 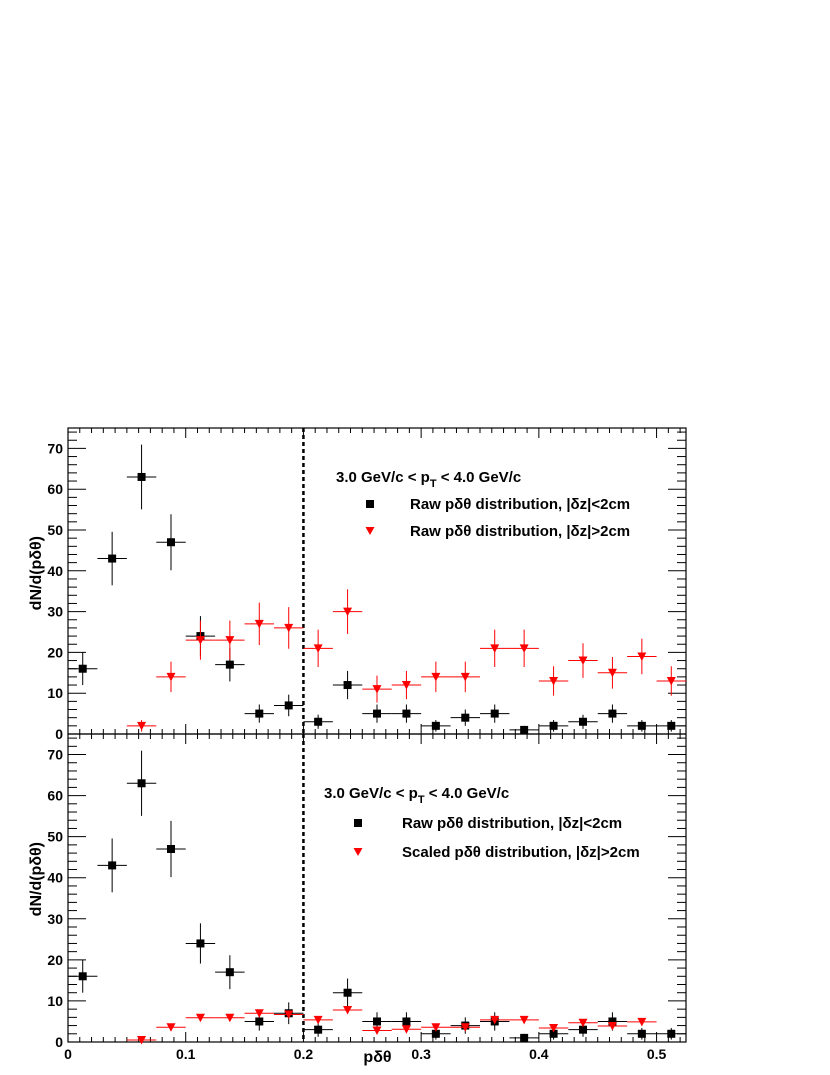 What do you see at coordinates (657, 1054) in the screenshot?
I see `x-tick-label: 0.5` at bounding box center [657, 1054].